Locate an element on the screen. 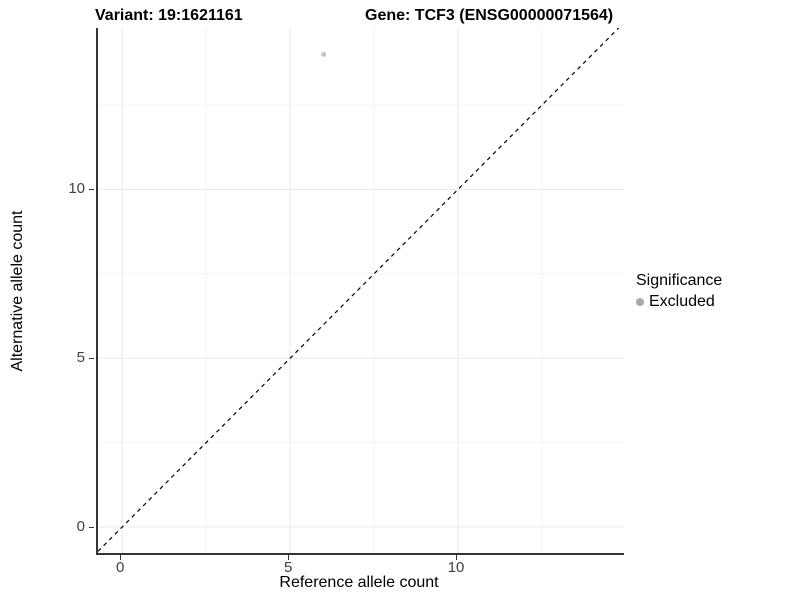  y-tick-label: 5 is located at coordinates (80, 358).